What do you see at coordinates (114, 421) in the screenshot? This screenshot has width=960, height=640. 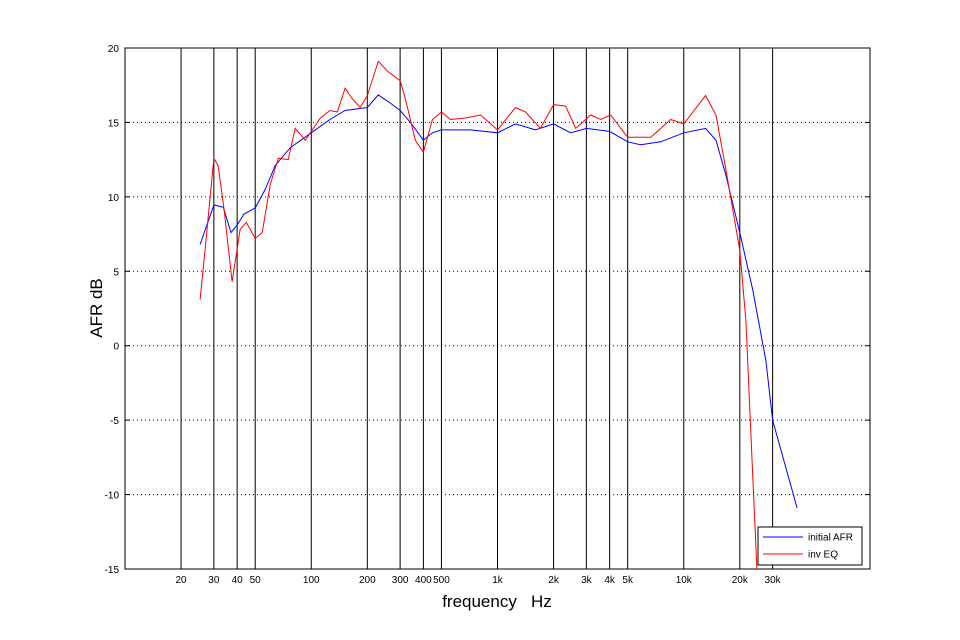 I see `y-tick-label: -5` at bounding box center [114, 421].